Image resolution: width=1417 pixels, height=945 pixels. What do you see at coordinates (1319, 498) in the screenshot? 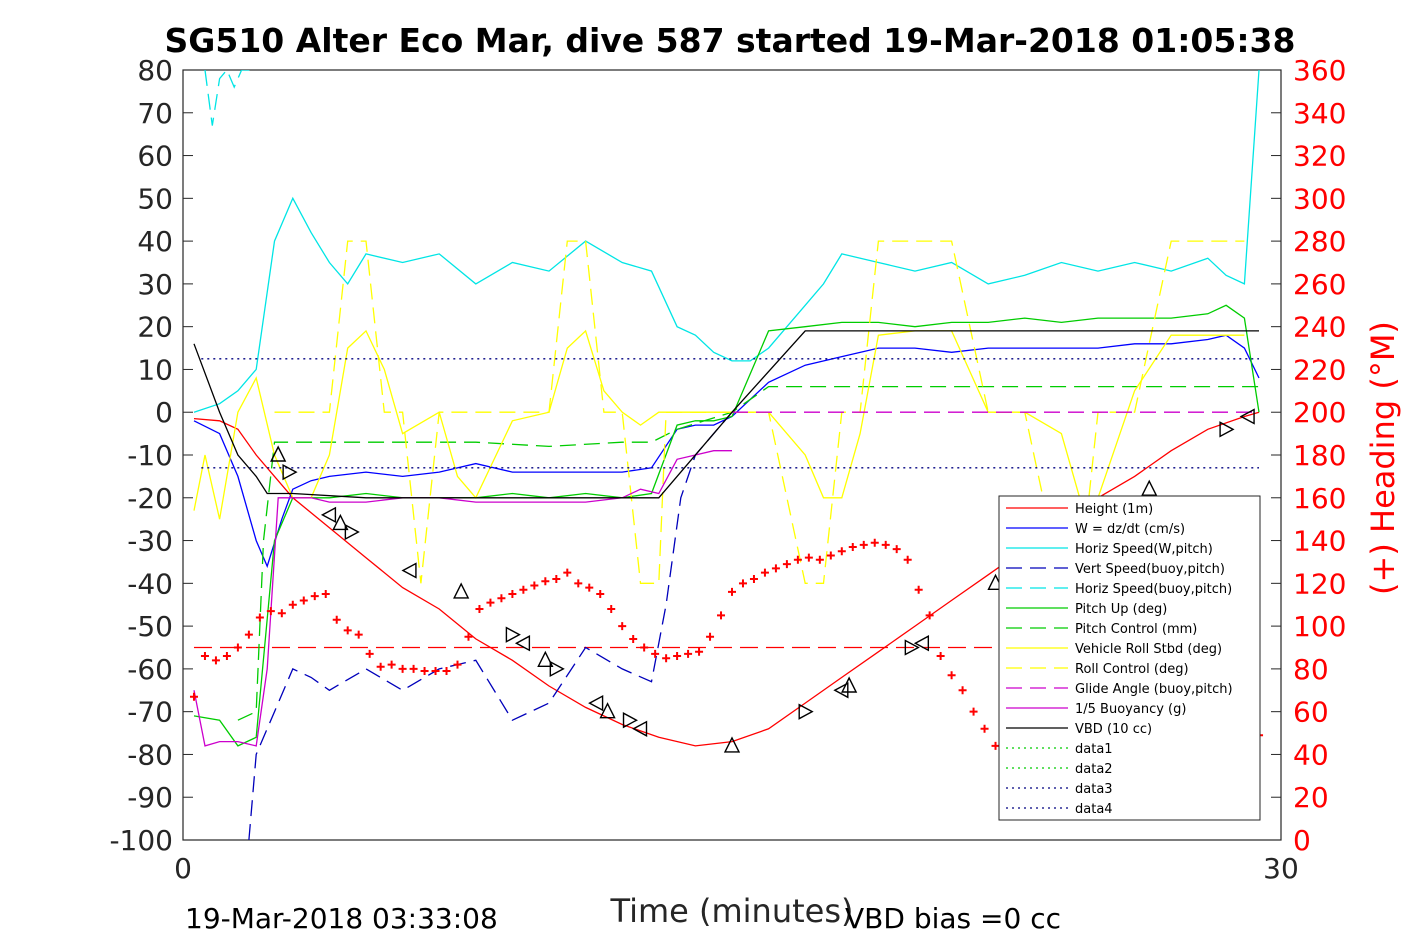
I see `y2-tick-label: 160` at bounding box center [1319, 498].